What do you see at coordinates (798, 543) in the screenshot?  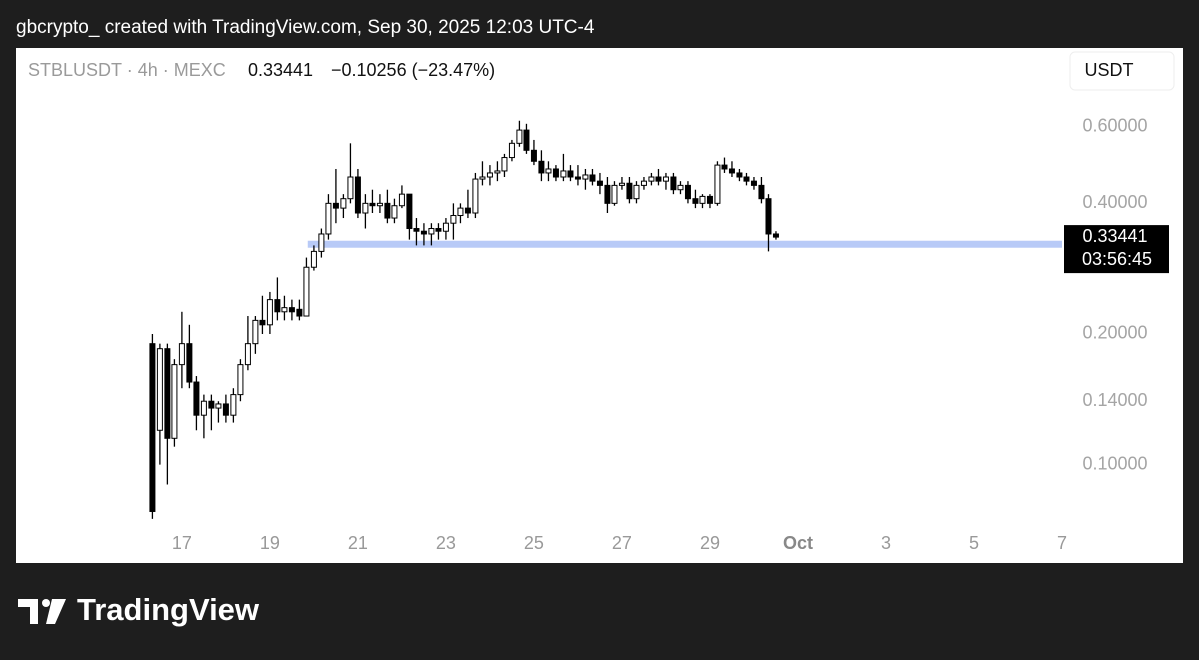 I see `x-tick-label: Oct` at bounding box center [798, 543].